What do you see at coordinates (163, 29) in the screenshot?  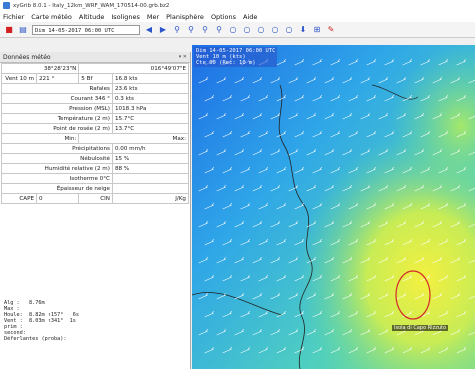 I see `next-arrow-icon: ▶` at bounding box center [163, 29].